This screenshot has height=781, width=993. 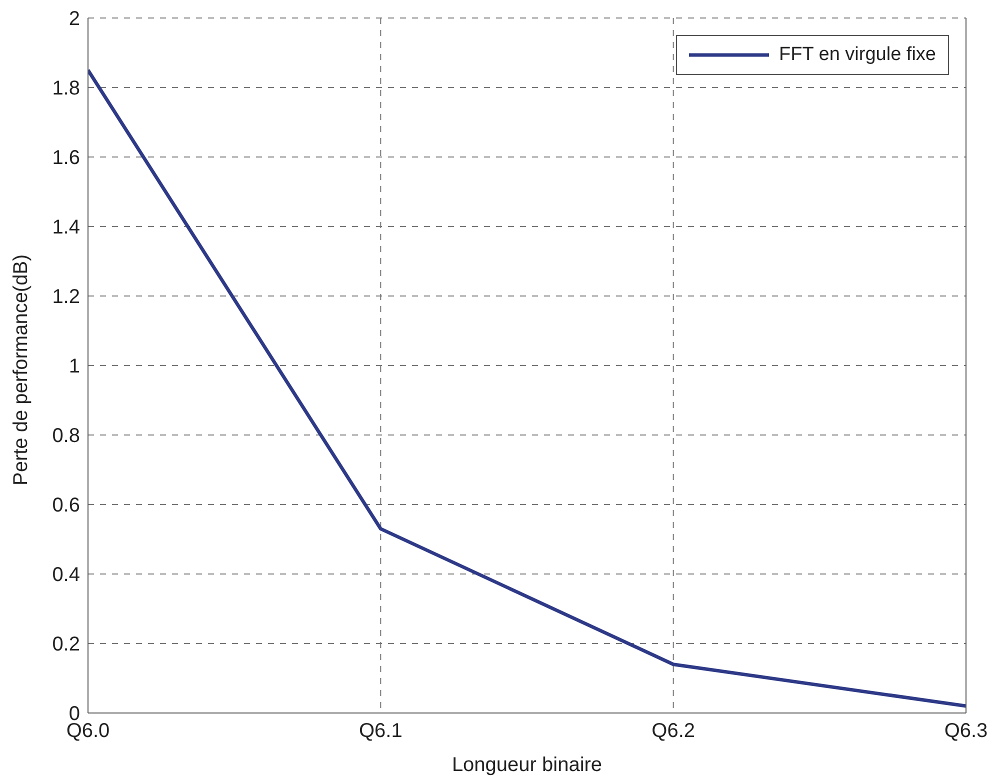 I want to click on y-tick-label: 1.2, so click(x=66, y=297).